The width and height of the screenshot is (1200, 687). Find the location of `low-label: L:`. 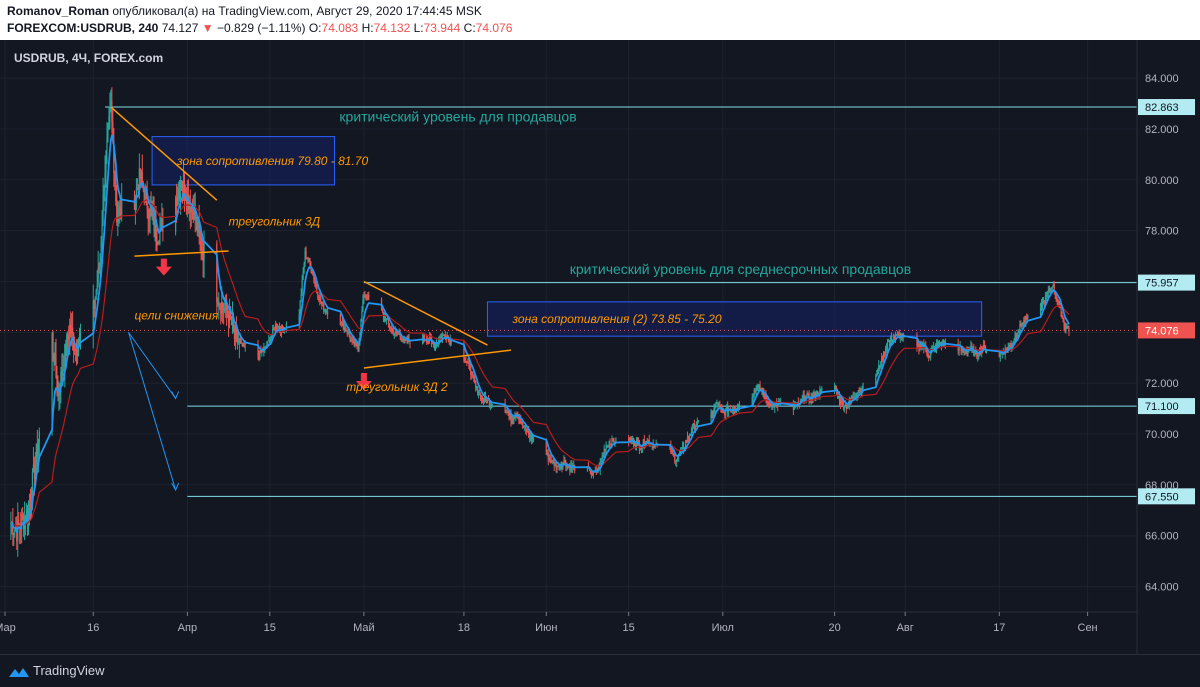

low-label: L: is located at coordinates (418, 28).